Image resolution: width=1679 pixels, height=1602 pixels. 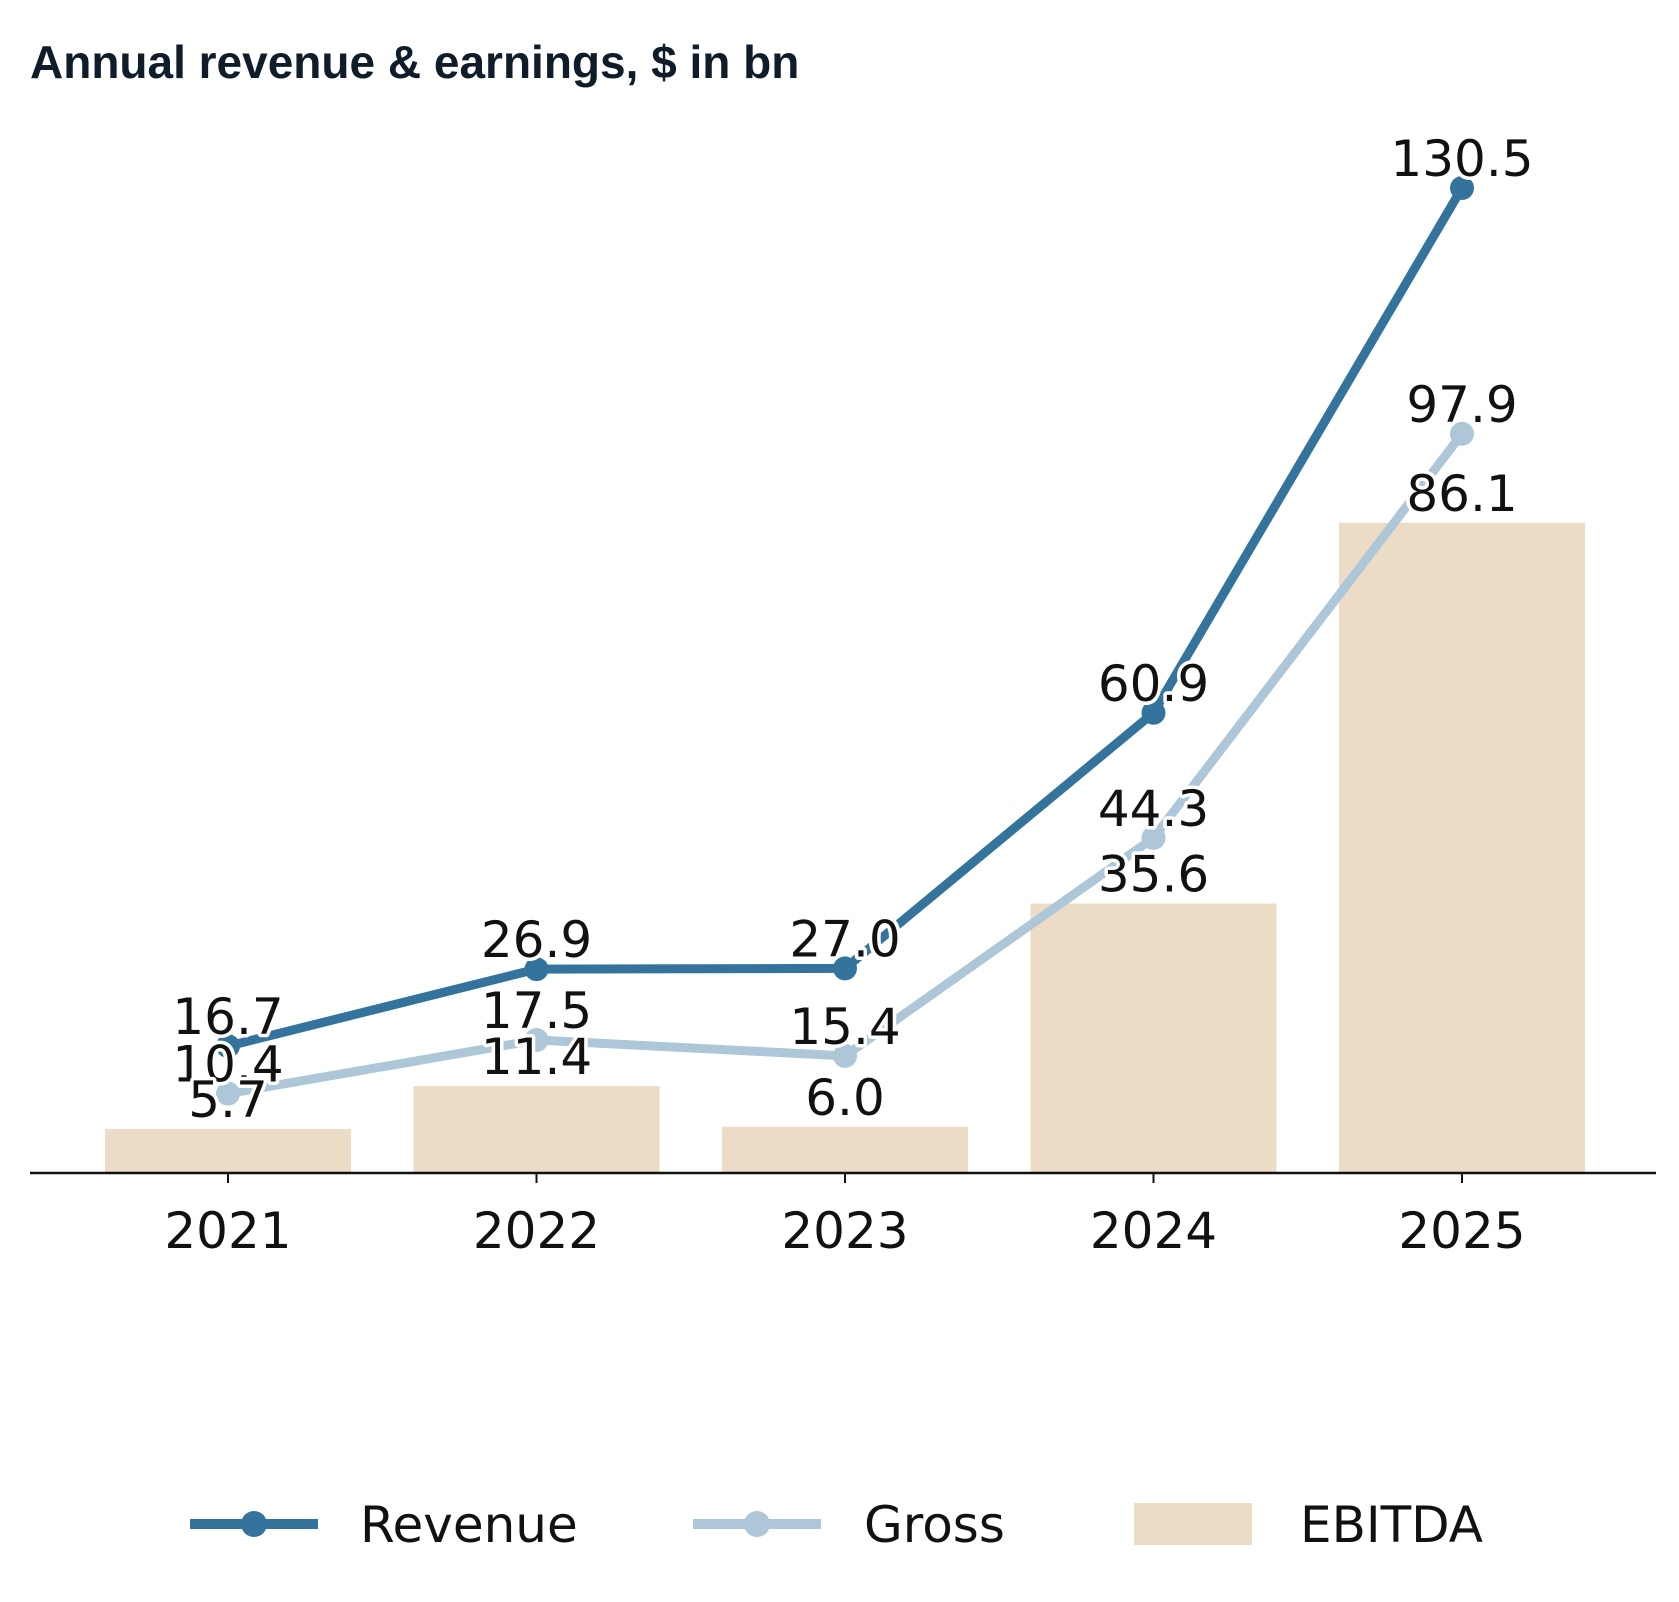 I want to click on legend-label-ebitda: EBITDA, so click(x=1391, y=1525).